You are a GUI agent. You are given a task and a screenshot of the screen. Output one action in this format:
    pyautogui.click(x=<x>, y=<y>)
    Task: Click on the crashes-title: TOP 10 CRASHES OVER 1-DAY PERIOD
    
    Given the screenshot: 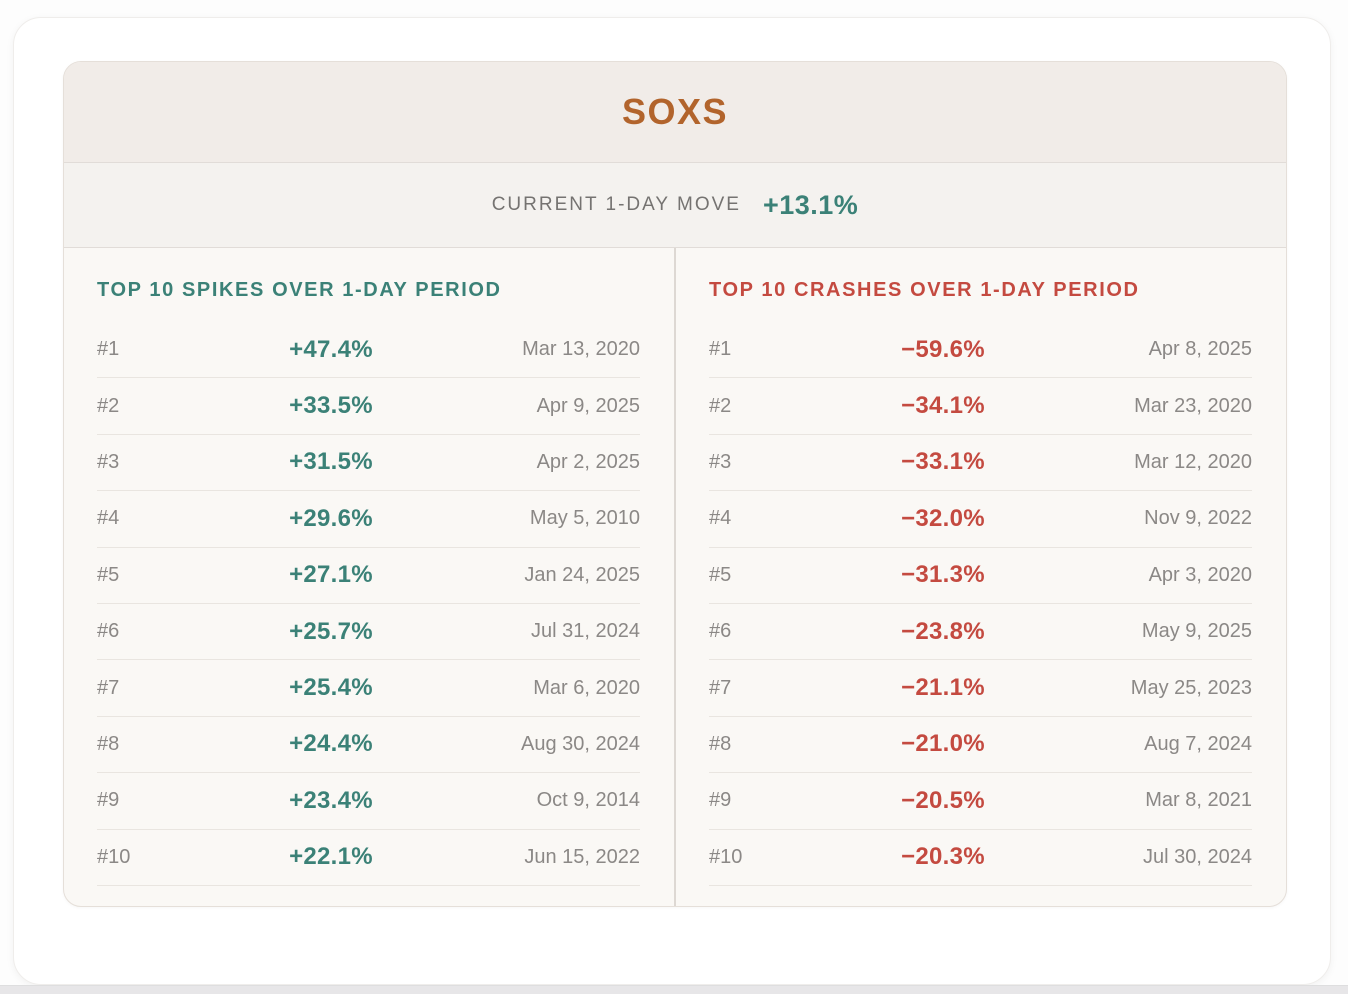 What is the action you would take?
    pyautogui.click(x=924, y=290)
    